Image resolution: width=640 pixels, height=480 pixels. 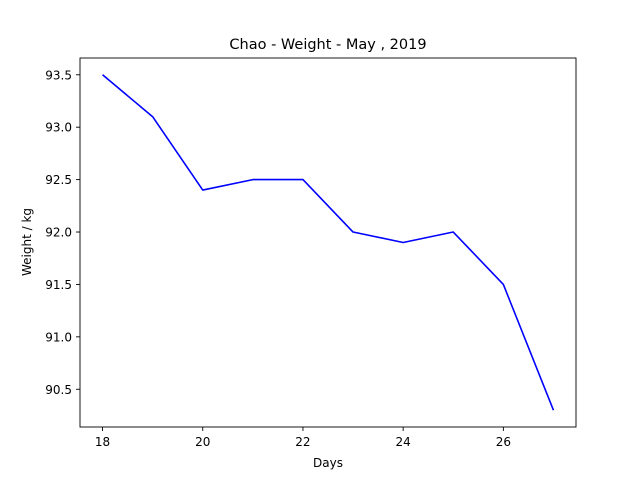 What do you see at coordinates (58, 180) in the screenshot?
I see `y-tick-label: 92.5` at bounding box center [58, 180].